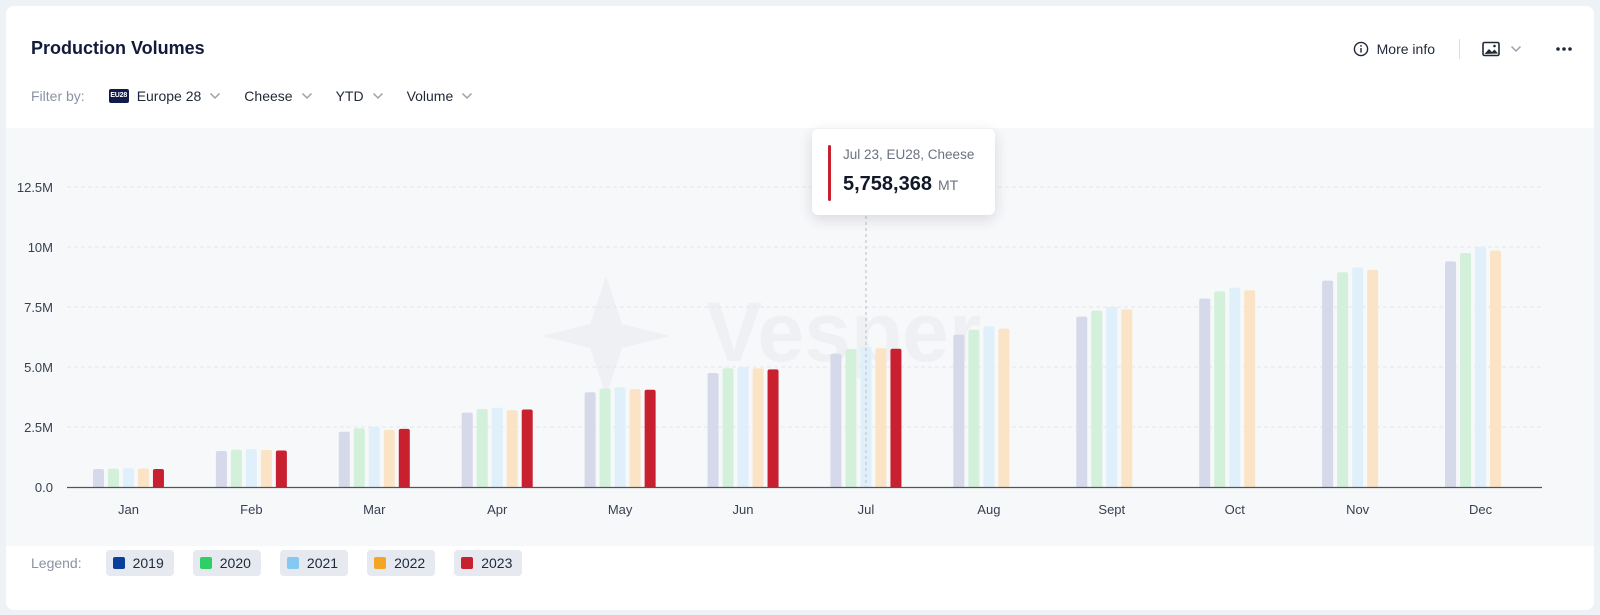 Image resolution: width=1600 pixels, height=615 pixels. What do you see at coordinates (896, 417) in the screenshot?
I see `bar-2023-jul` at bounding box center [896, 417].